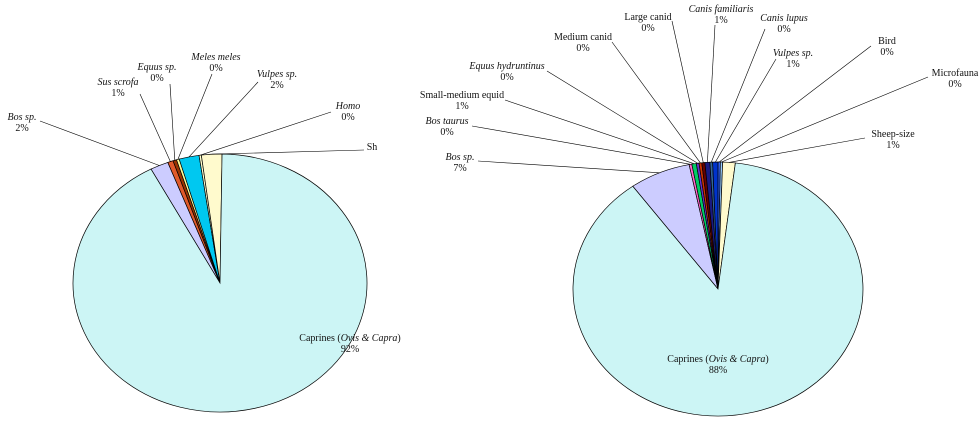  What do you see at coordinates (446, 132) in the screenshot?
I see `slice-pct-bos-taurus: 0%` at bounding box center [446, 132].